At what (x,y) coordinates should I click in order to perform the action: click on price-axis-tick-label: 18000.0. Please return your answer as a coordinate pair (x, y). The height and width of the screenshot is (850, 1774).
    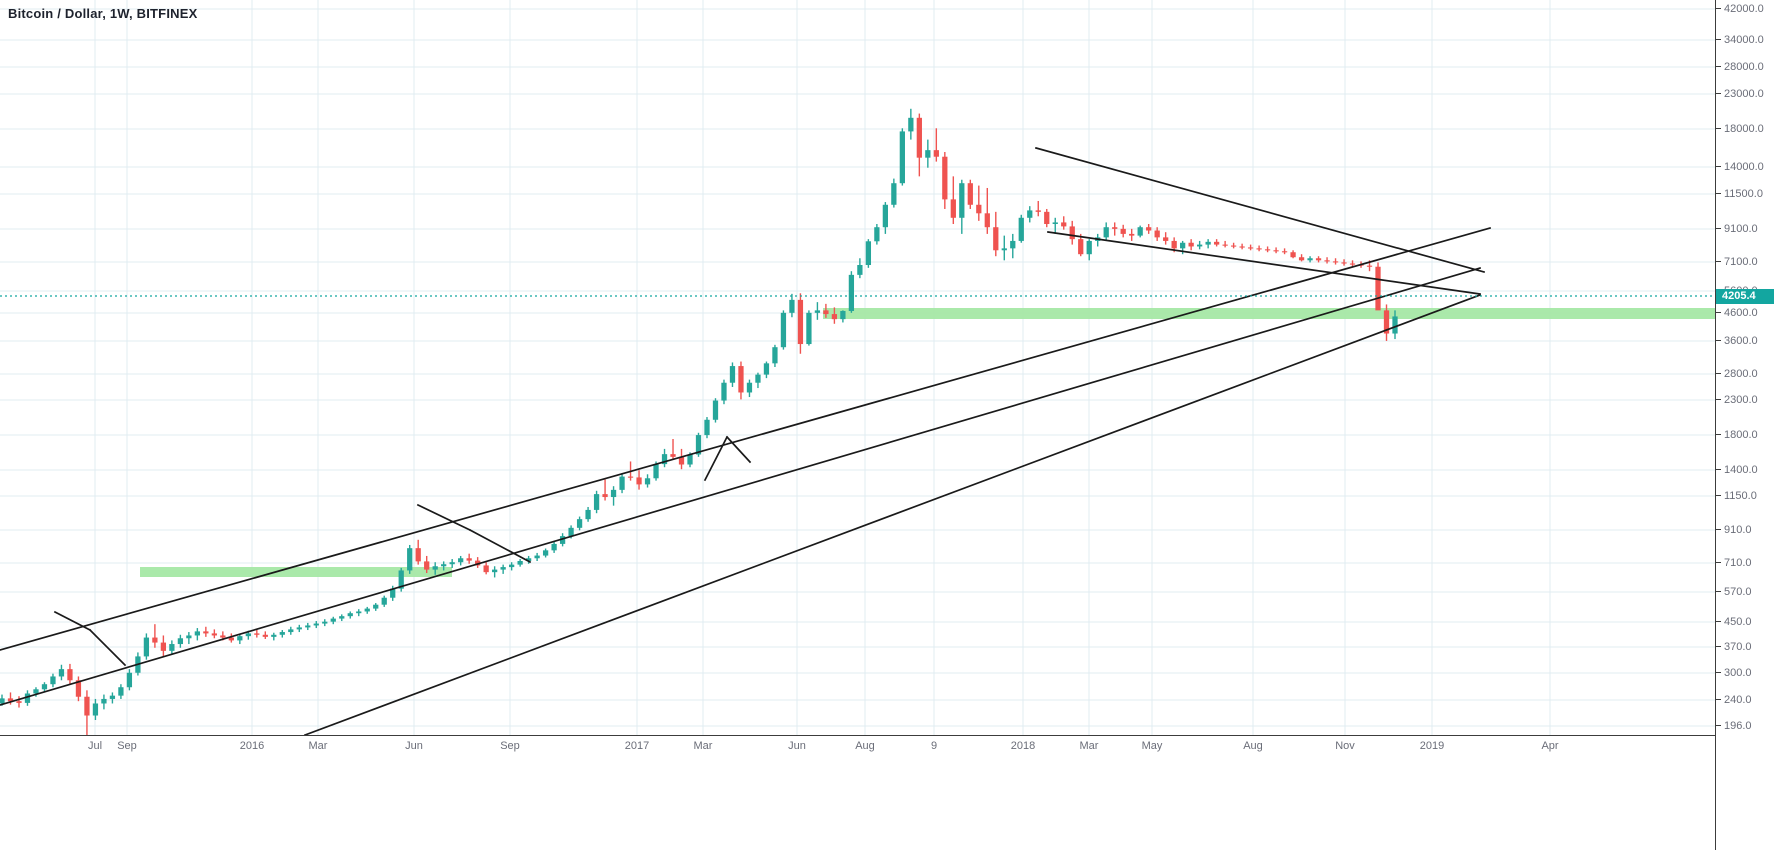
    Looking at the image, I should click on (1744, 129).